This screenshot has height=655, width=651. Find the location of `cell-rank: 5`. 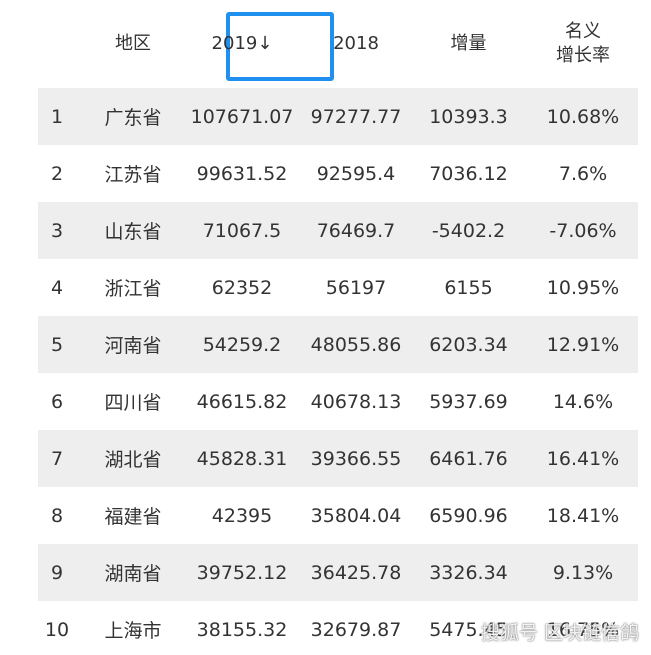

cell-rank: 5 is located at coordinates (57, 344).